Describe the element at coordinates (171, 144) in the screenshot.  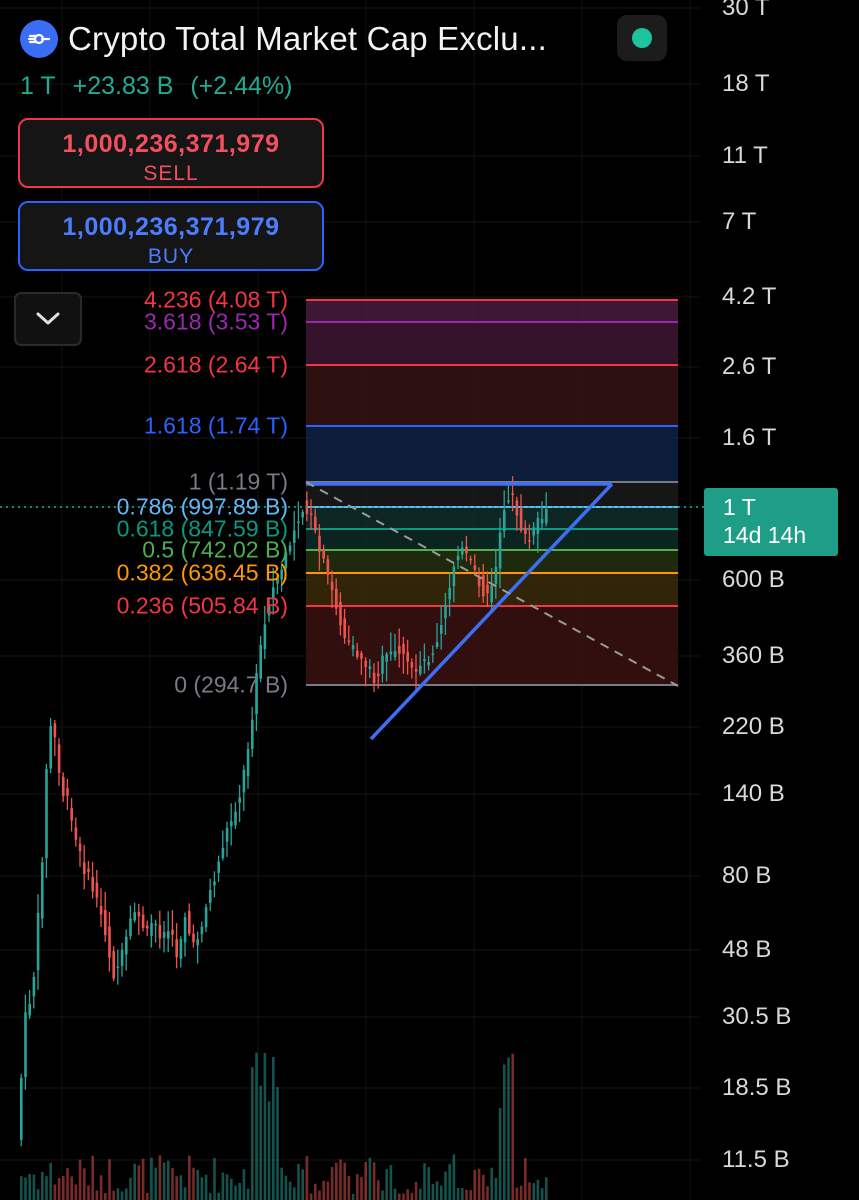
I see `sell-price: 1,000,236,371,979` at that location.